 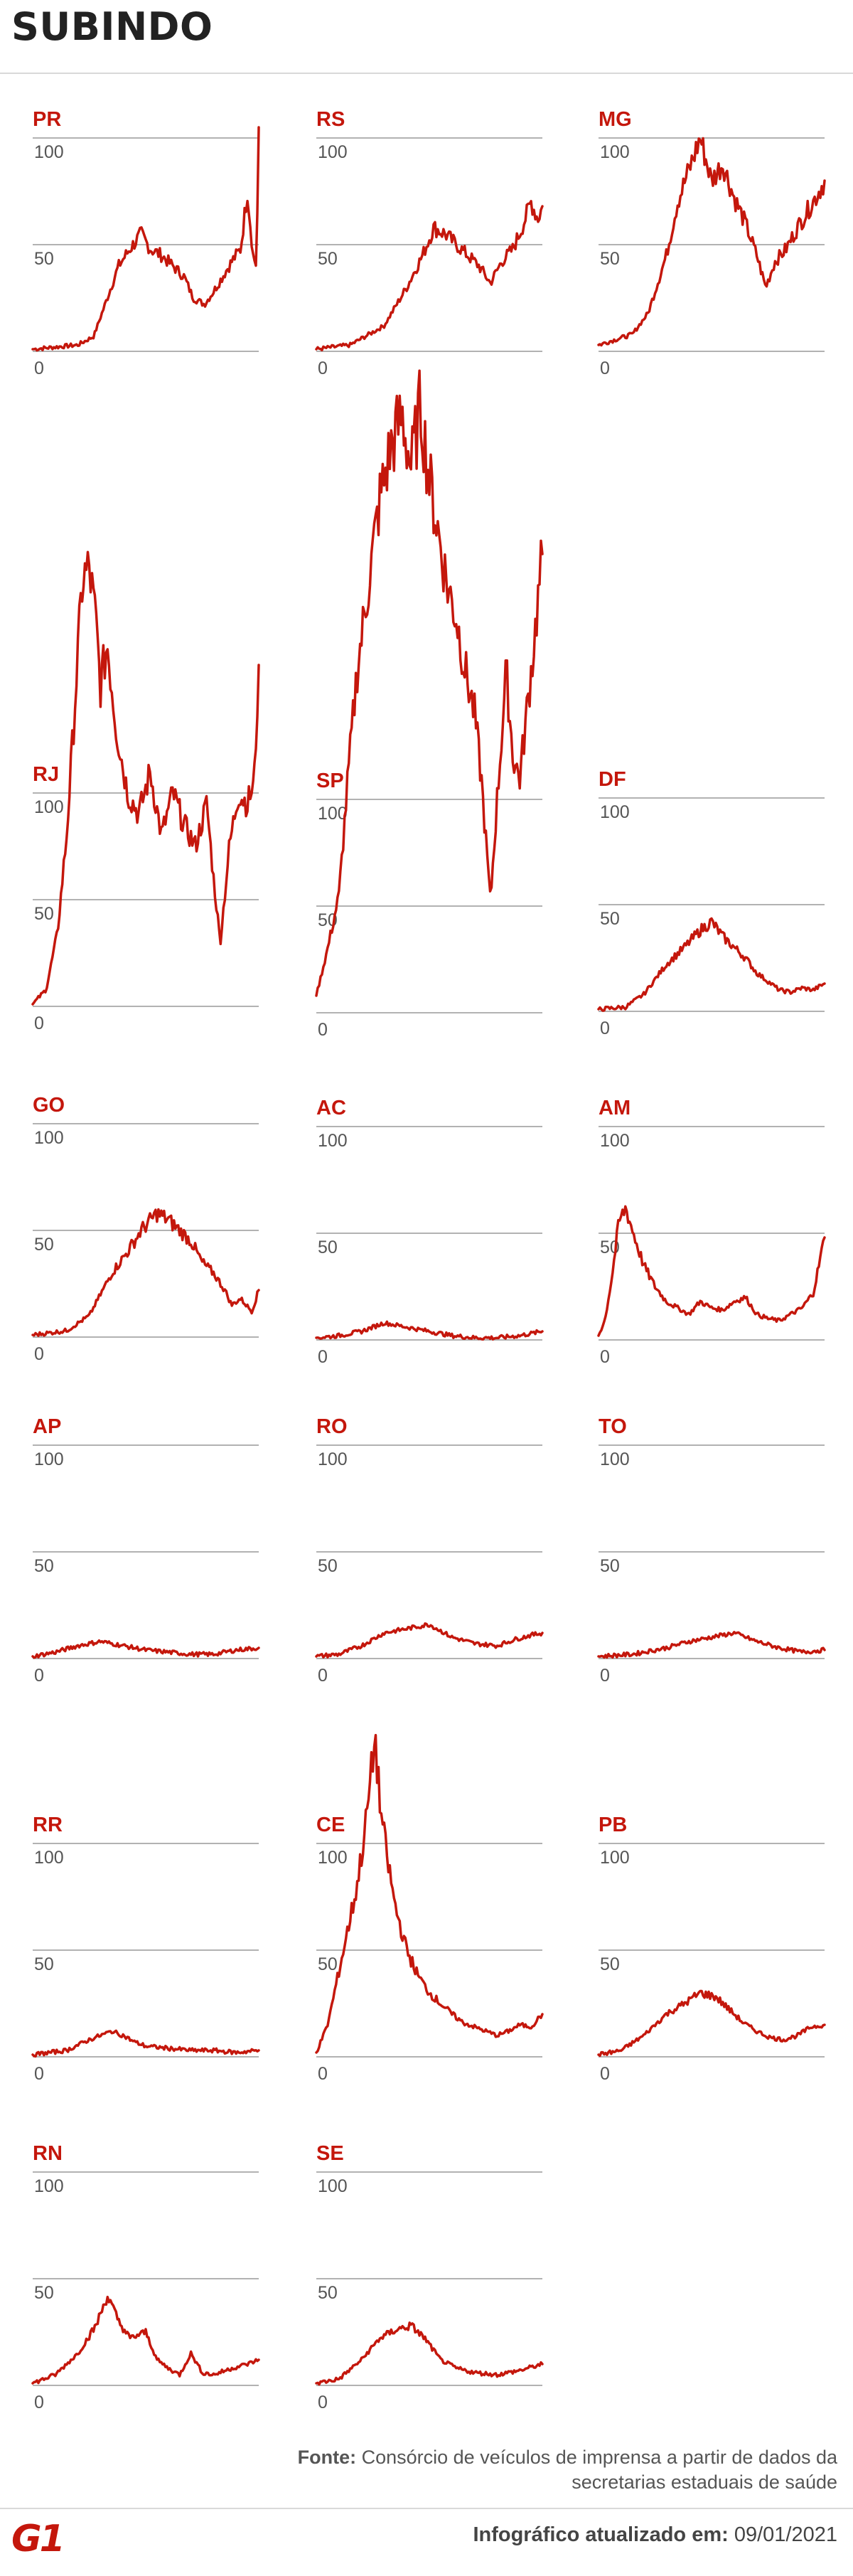 I want to click on tick-label-ce-0: 0, so click(x=323, y=2074).